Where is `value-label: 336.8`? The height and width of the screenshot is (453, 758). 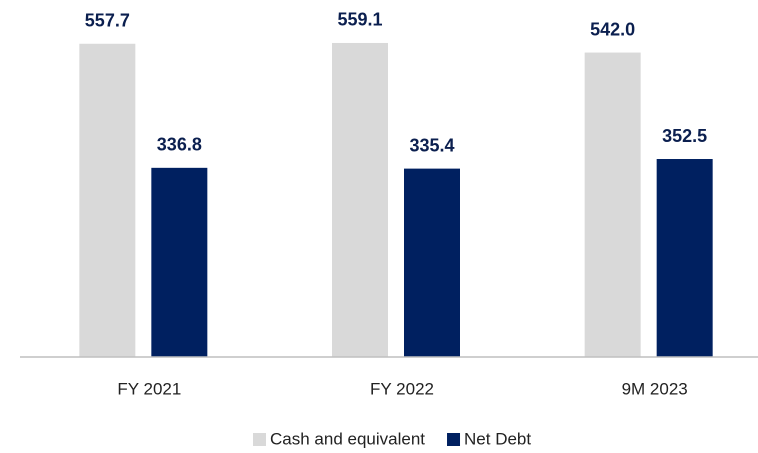 value-label: 336.8 is located at coordinates (179, 145).